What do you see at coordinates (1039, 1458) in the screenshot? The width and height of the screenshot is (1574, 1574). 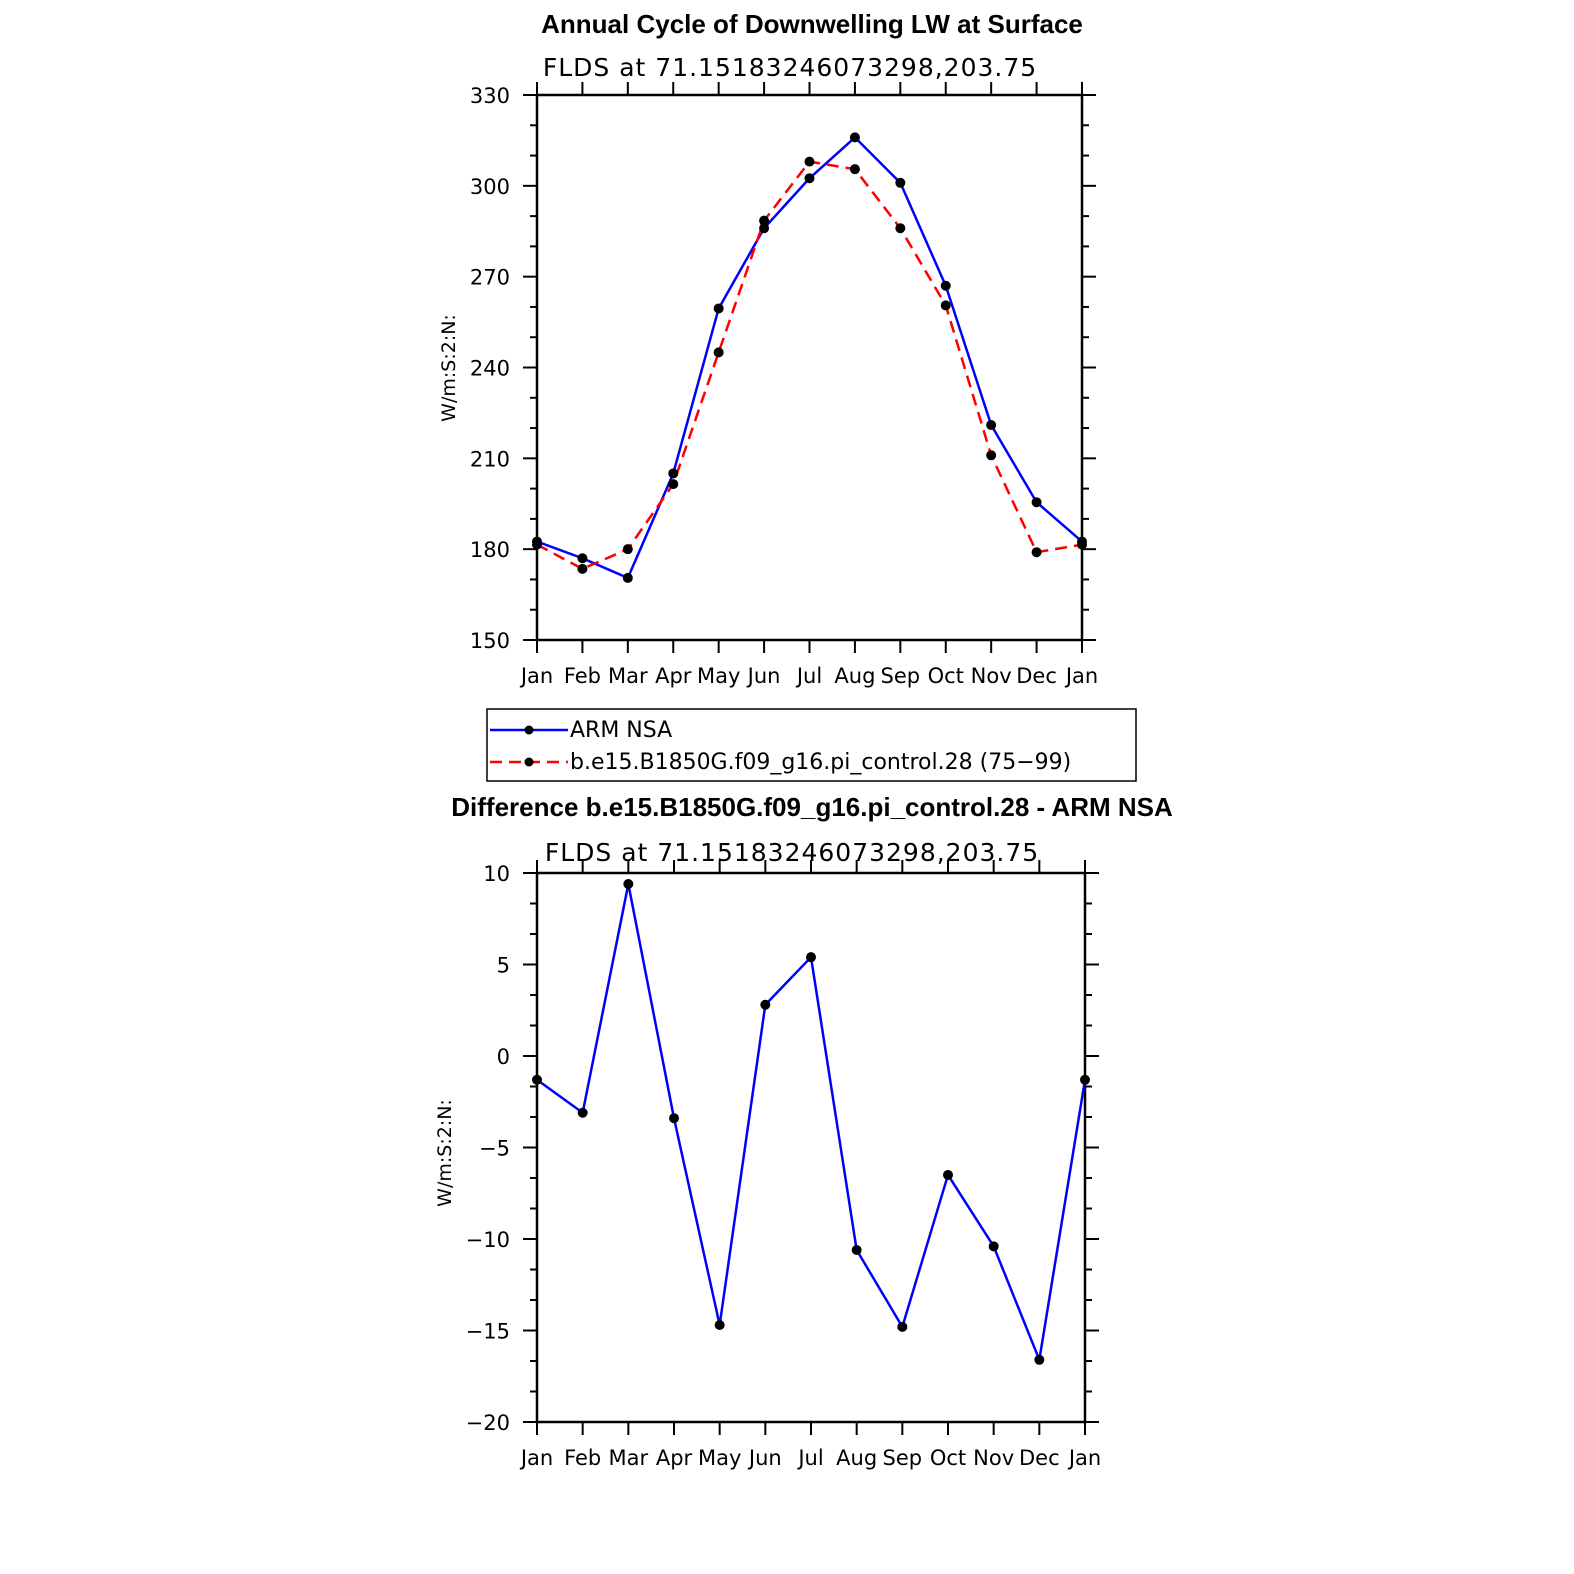 I see `chart2-xtick-label: Dec` at bounding box center [1039, 1458].